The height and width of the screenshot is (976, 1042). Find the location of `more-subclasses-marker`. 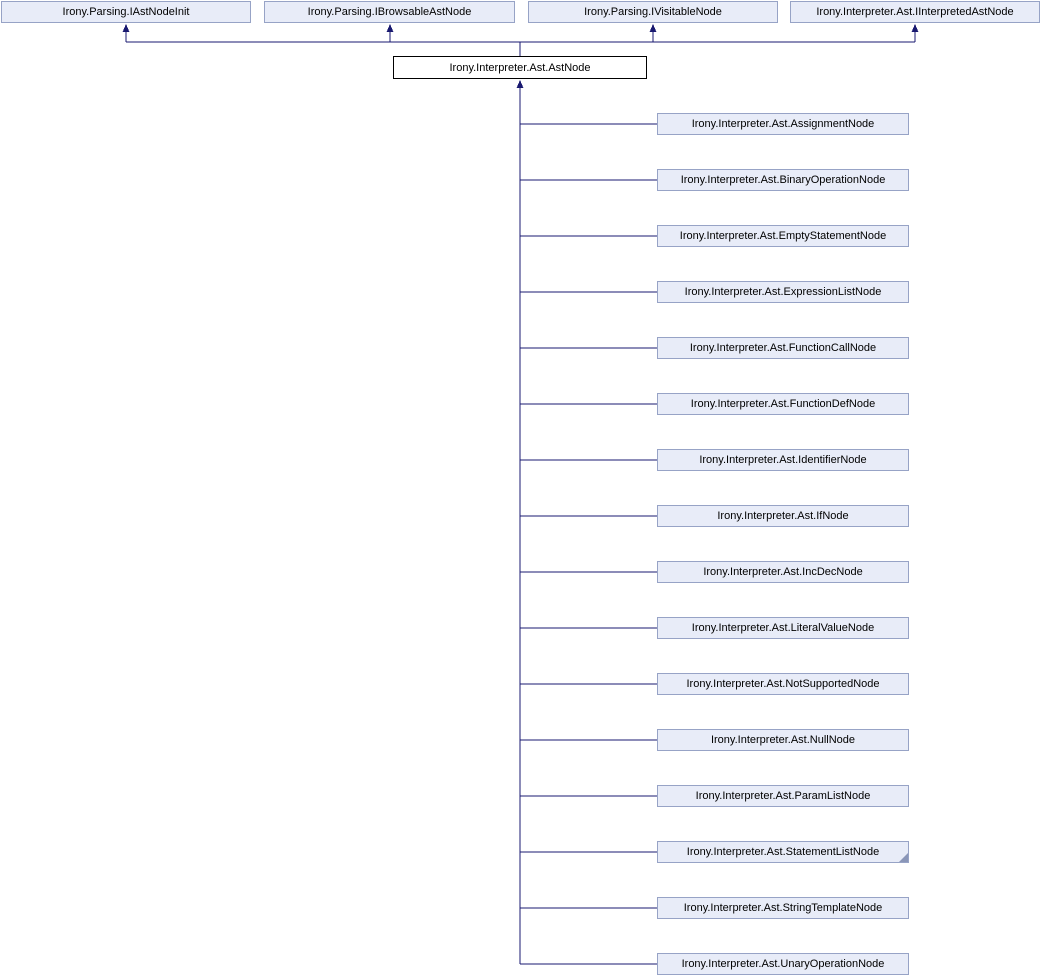

more-subclasses-marker is located at coordinates (903, 857).